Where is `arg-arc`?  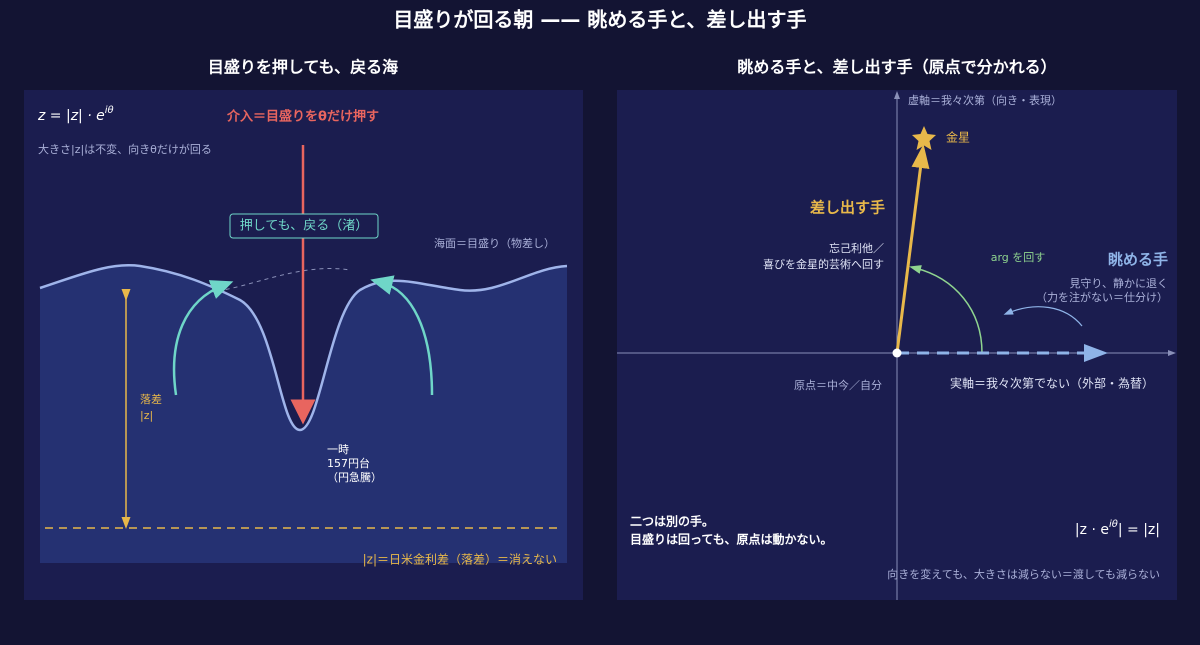
arg-arc is located at coordinates (946, 309).